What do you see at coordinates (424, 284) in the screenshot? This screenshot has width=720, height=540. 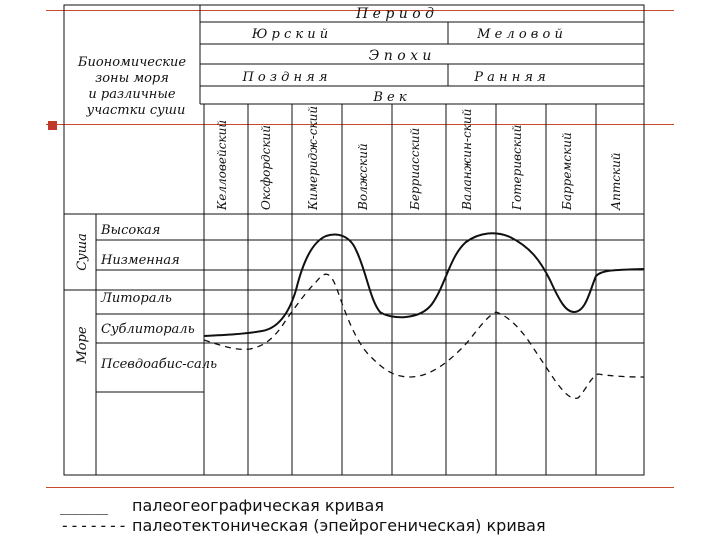 I see `paleogeographic-curve` at bounding box center [424, 284].